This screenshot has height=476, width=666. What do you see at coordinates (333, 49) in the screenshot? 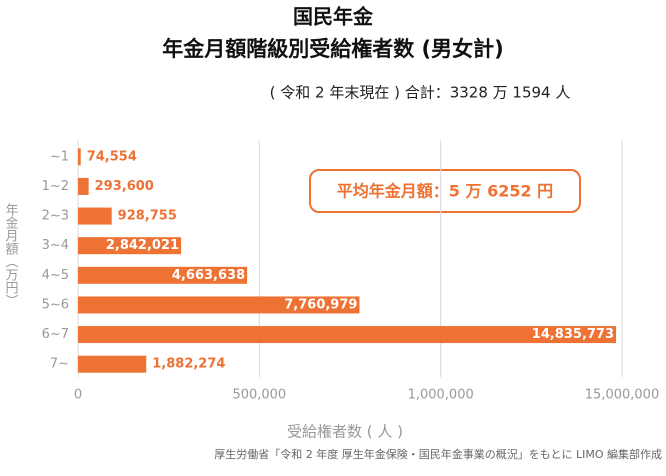
I see `chart-subtitle: 年金月額階級別受給権者数 (男女計)` at bounding box center [333, 49].